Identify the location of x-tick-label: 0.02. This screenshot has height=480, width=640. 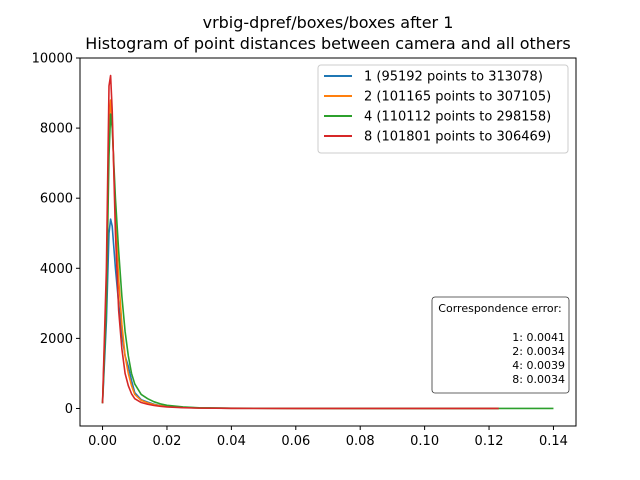
(166, 441).